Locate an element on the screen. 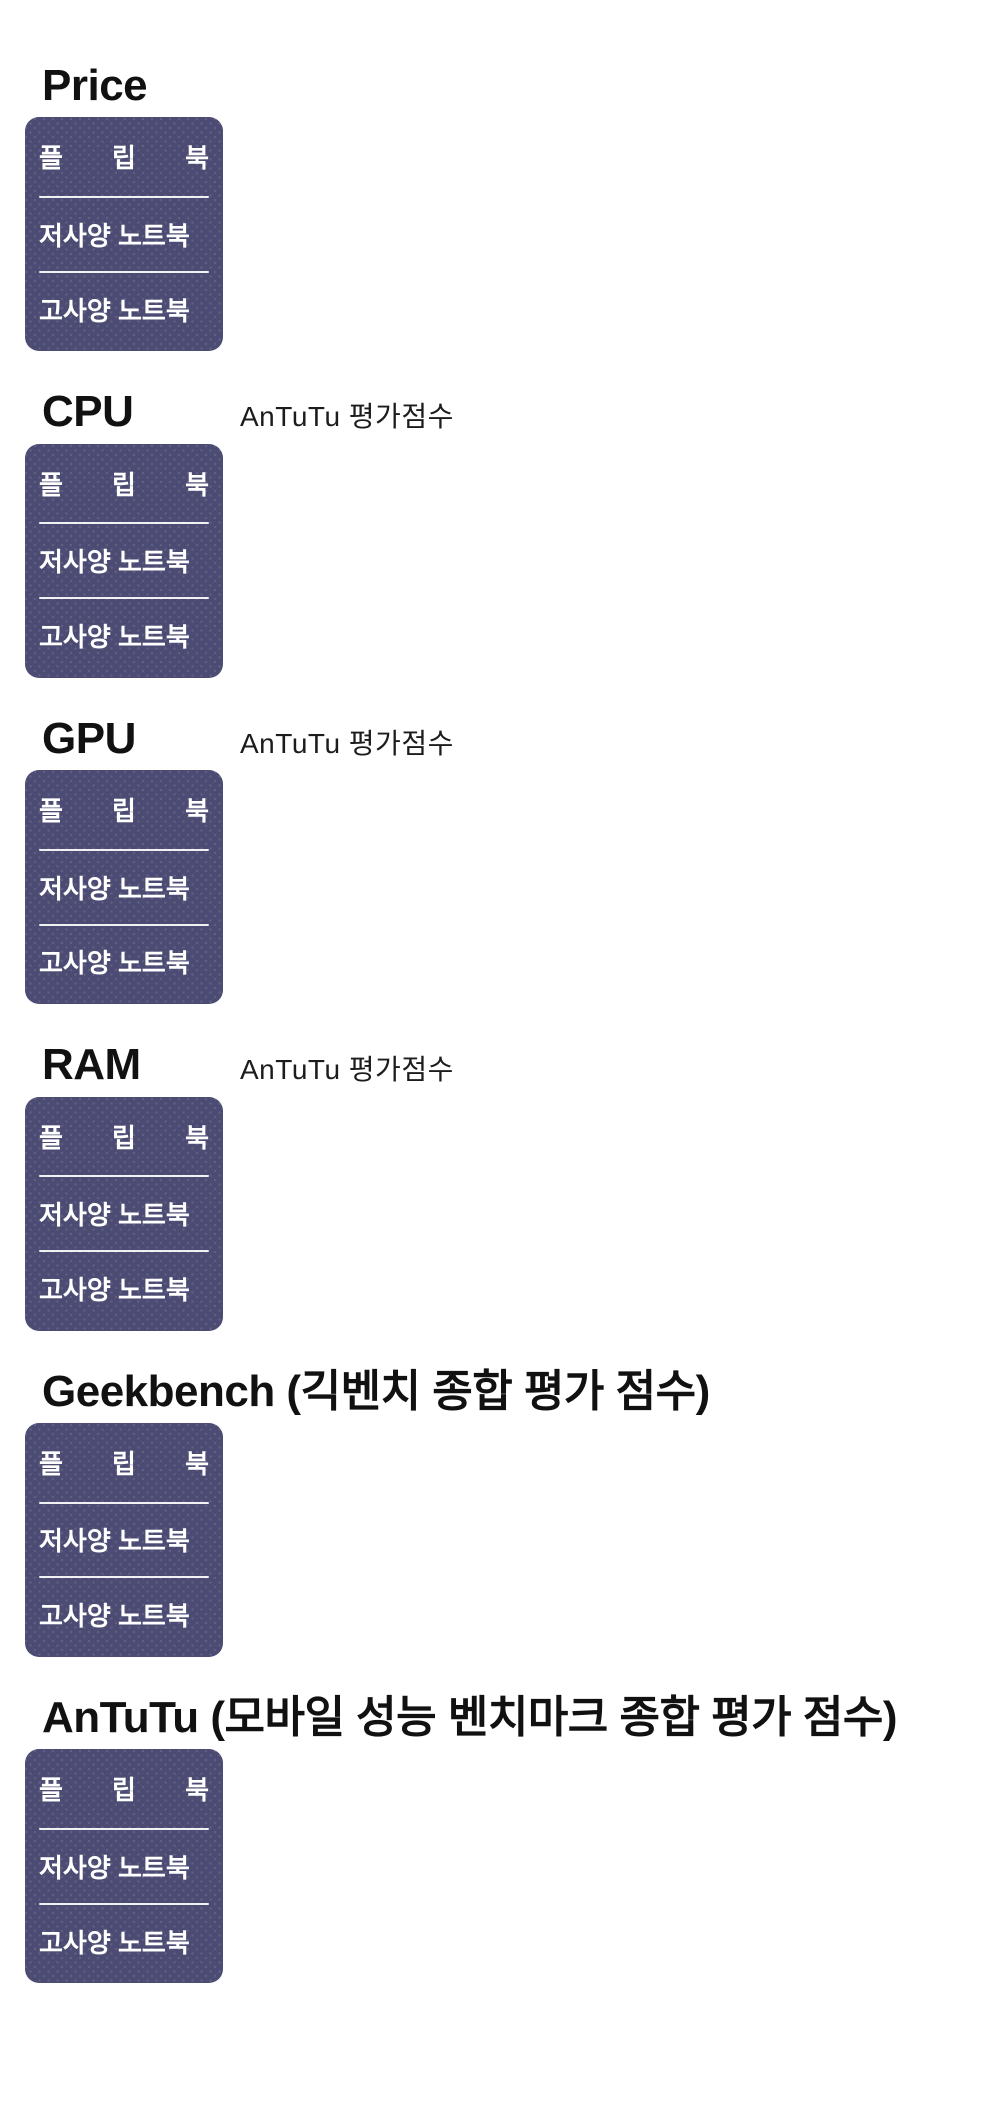 This screenshot has height=2104, width=1000. section-price: Price 플 립 북 저사양 노트북 고사양 노트북 is located at coordinates (500, 206).